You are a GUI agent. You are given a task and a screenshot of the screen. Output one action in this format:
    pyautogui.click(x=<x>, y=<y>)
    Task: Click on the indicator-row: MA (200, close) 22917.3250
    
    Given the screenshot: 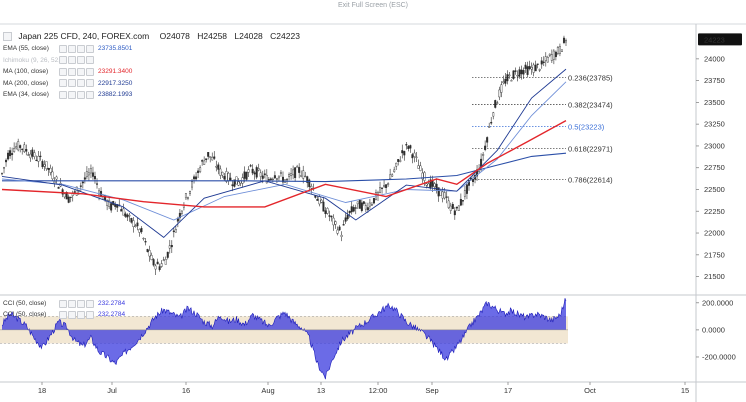 What is the action you would take?
    pyautogui.click(x=154, y=84)
    